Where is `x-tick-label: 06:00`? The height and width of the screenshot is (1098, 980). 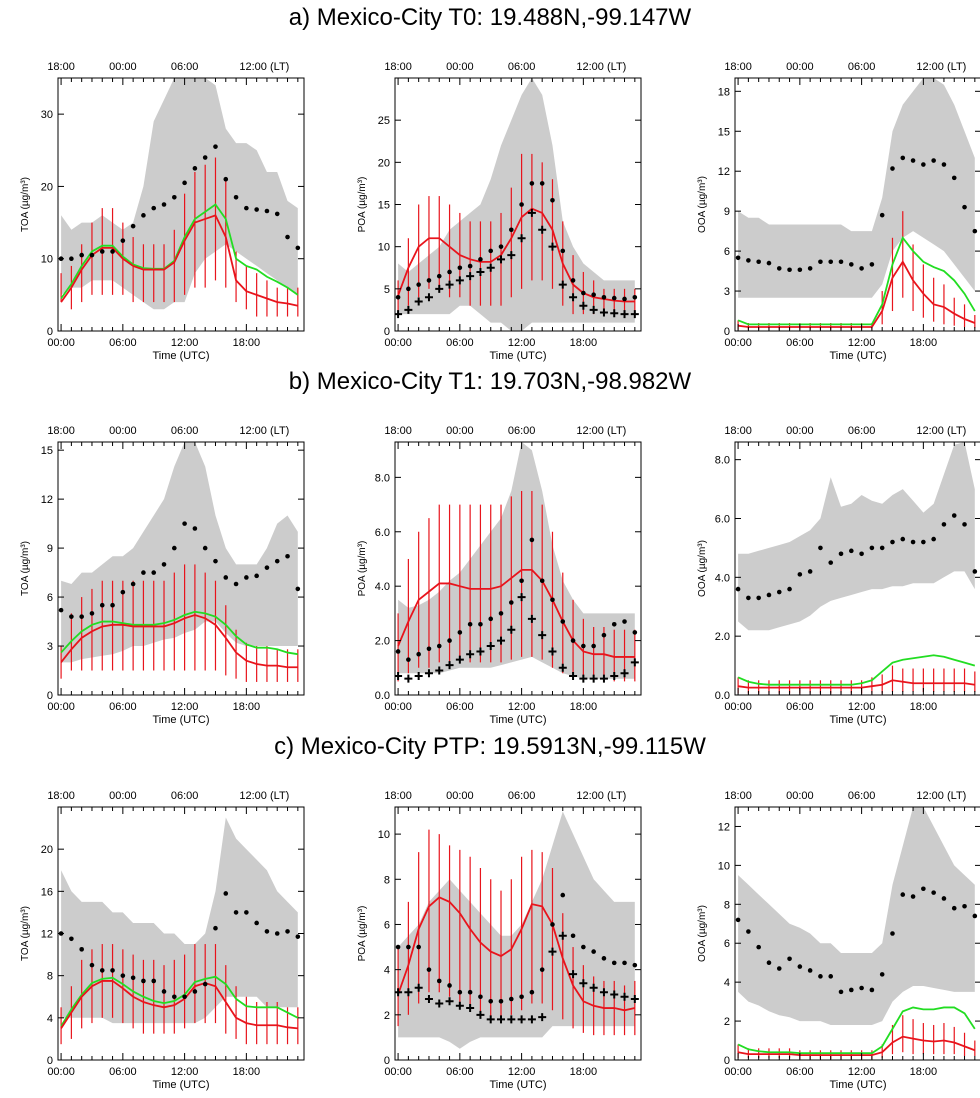 x-tick-label: 06:00 is located at coordinates (123, 343).